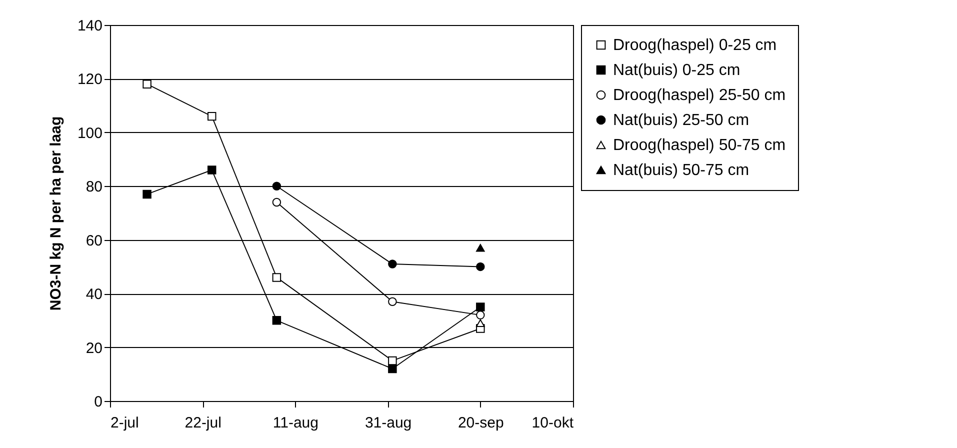 This screenshot has height=448, width=957. What do you see at coordinates (98, 402) in the screenshot?
I see `y-tick-label: 0` at bounding box center [98, 402].